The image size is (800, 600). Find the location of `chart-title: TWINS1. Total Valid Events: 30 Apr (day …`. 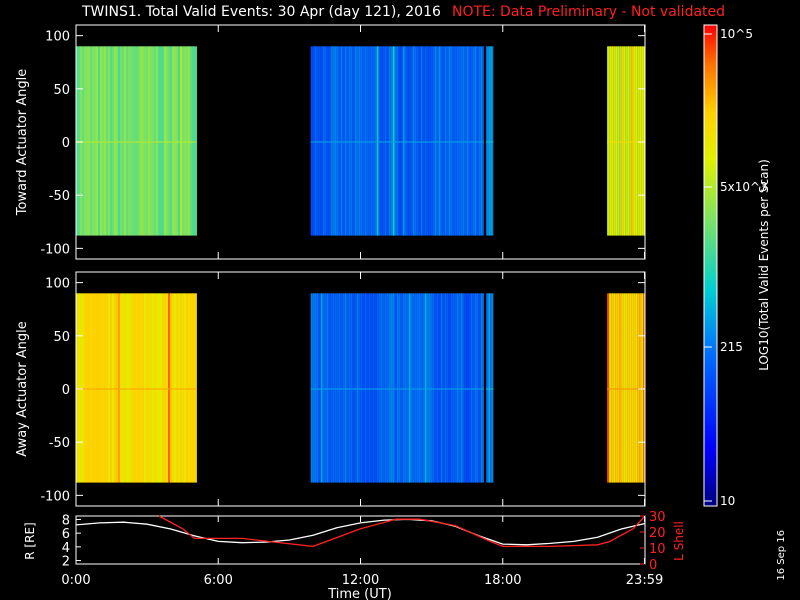

chart-title: TWINS1. Total Valid Events: 30 Apr (day … is located at coordinates (261, 12).